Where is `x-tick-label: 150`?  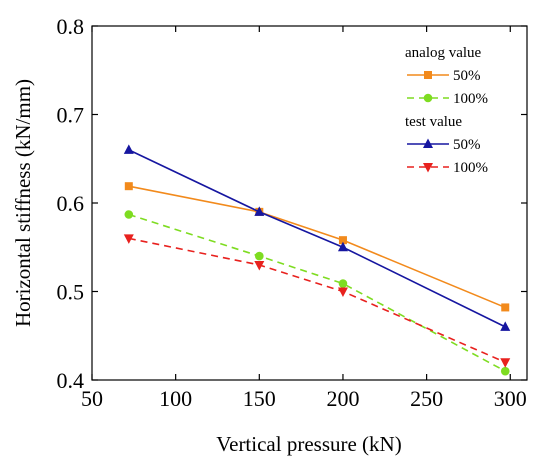 x-tick-label: 150 is located at coordinates (259, 398).